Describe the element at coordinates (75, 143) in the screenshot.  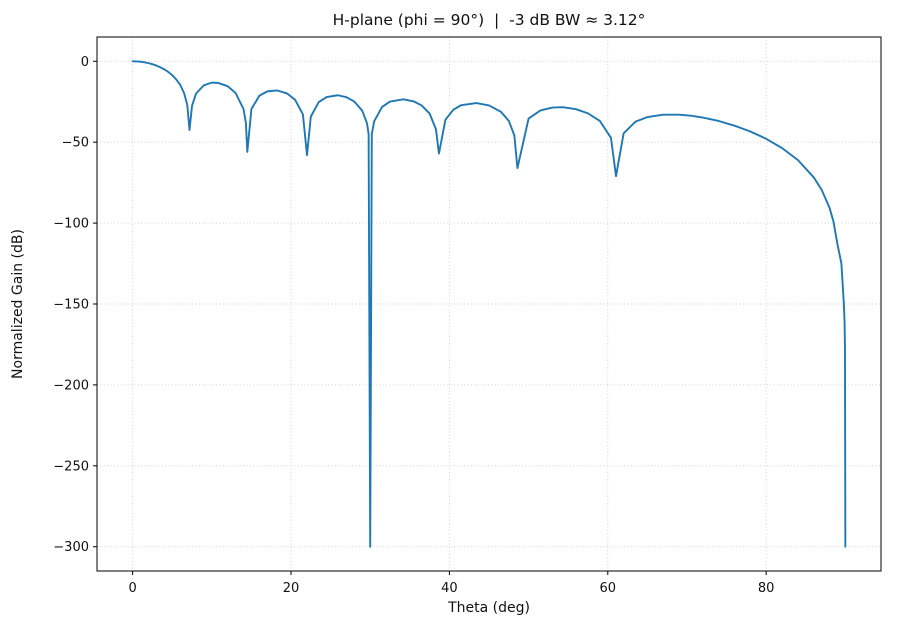
I see `y-tick-label: −50` at that location.